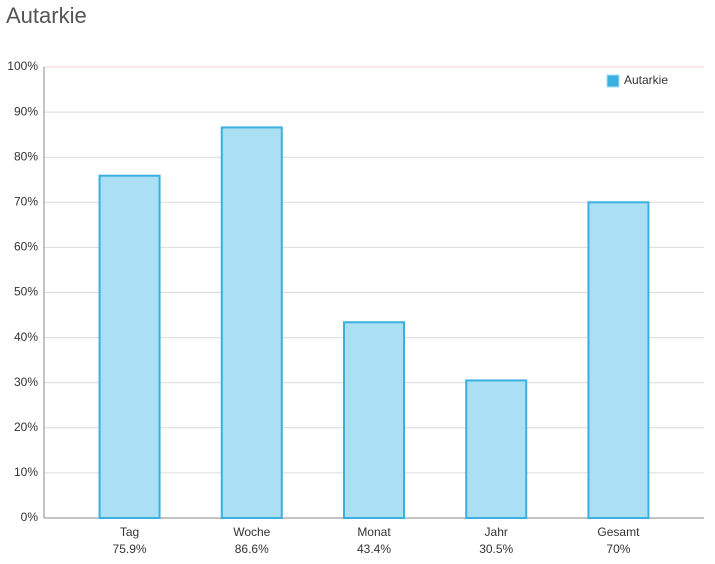 The image size is (715, 564). Describe the element at coordinates (252, 549) in the screenshot. I see `value-label: 86.6%` at that location.